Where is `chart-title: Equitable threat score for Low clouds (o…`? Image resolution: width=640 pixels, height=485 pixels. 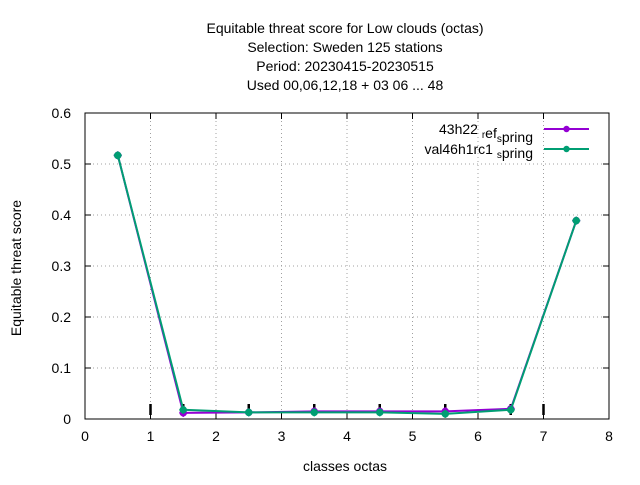
chart-title: Equitable threat score for Low clouds (o… is located at coordinates (344, 56).